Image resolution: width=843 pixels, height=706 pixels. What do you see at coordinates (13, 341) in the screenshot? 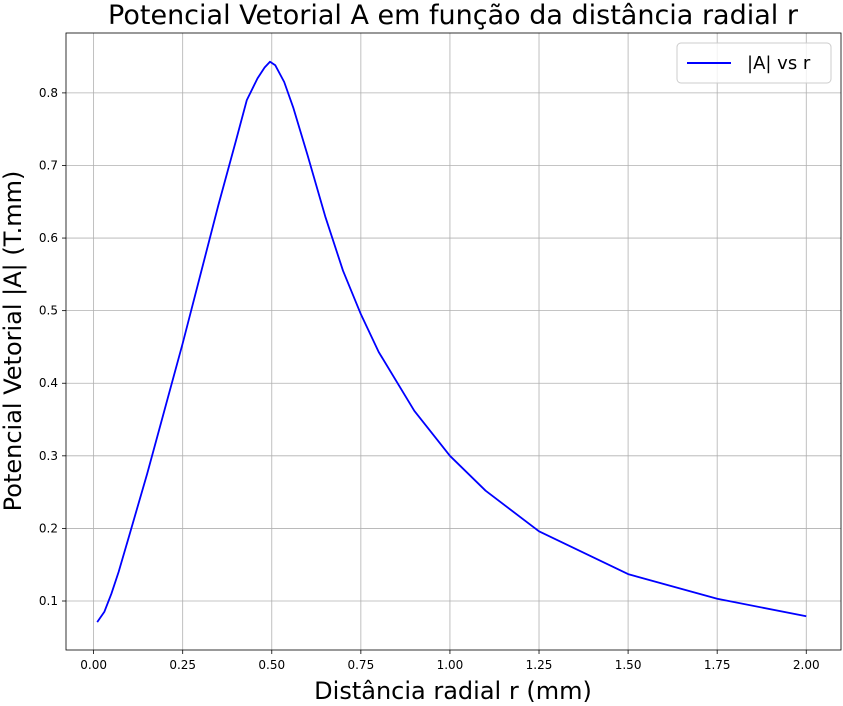
I see `y-axis-label: Potencial Vetorial |A| (T.mm)` at bounding box center [13, 341].